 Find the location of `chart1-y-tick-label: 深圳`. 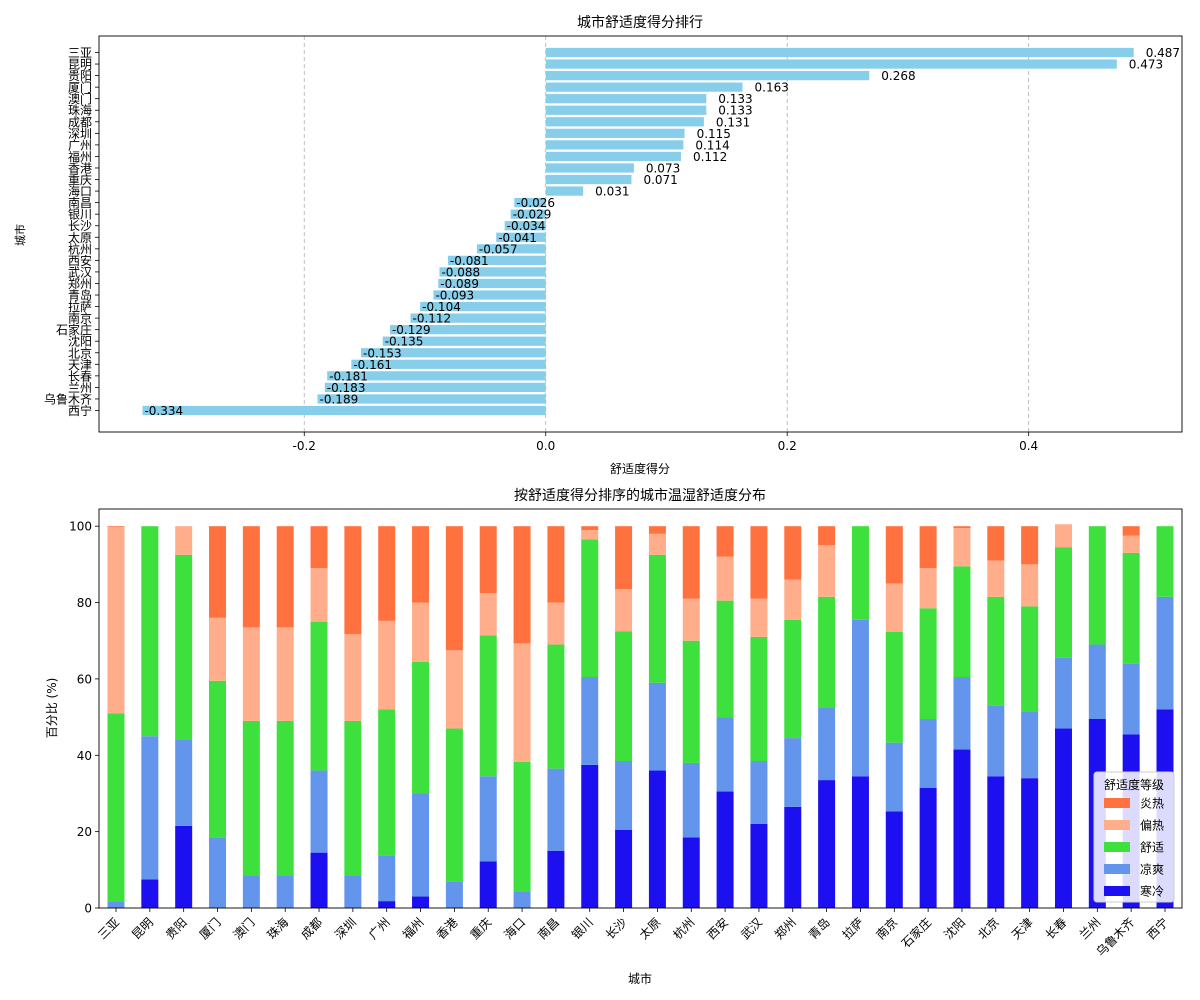

chart1-y-tick-label: 深圳 is located at coordinates (80, 134).